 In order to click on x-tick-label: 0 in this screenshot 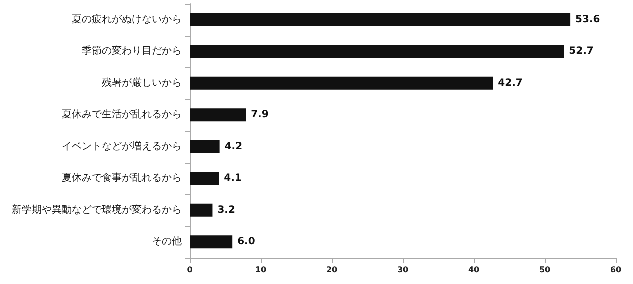, I will do `click(190, 270)`.